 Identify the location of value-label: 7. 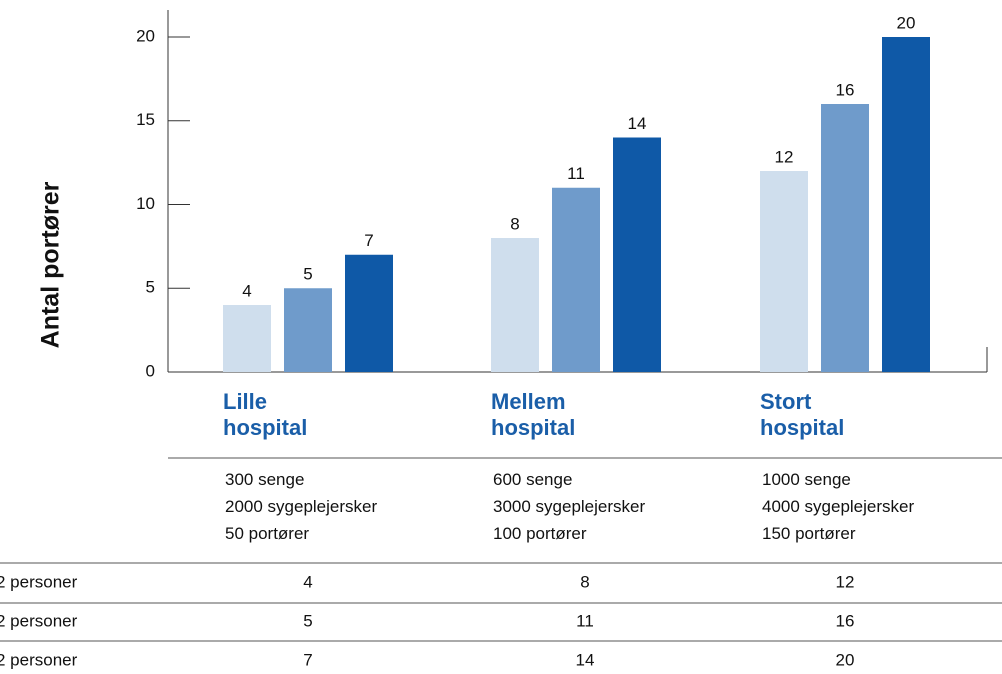
(368, 240).